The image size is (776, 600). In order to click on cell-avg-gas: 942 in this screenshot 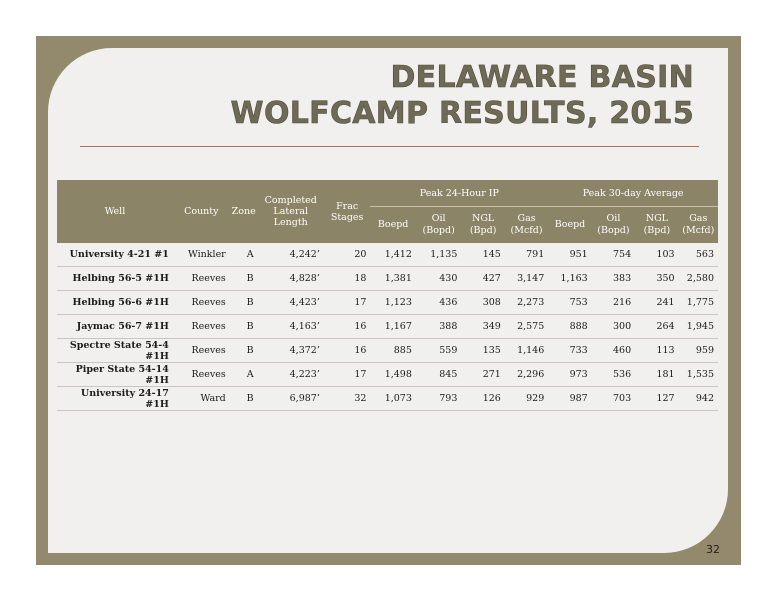, I will do `click(698, 398)`.